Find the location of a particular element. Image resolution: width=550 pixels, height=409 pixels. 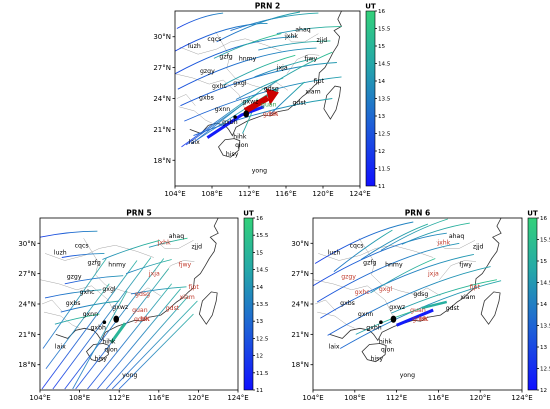

colorbar is located at coordinates (532, 304).